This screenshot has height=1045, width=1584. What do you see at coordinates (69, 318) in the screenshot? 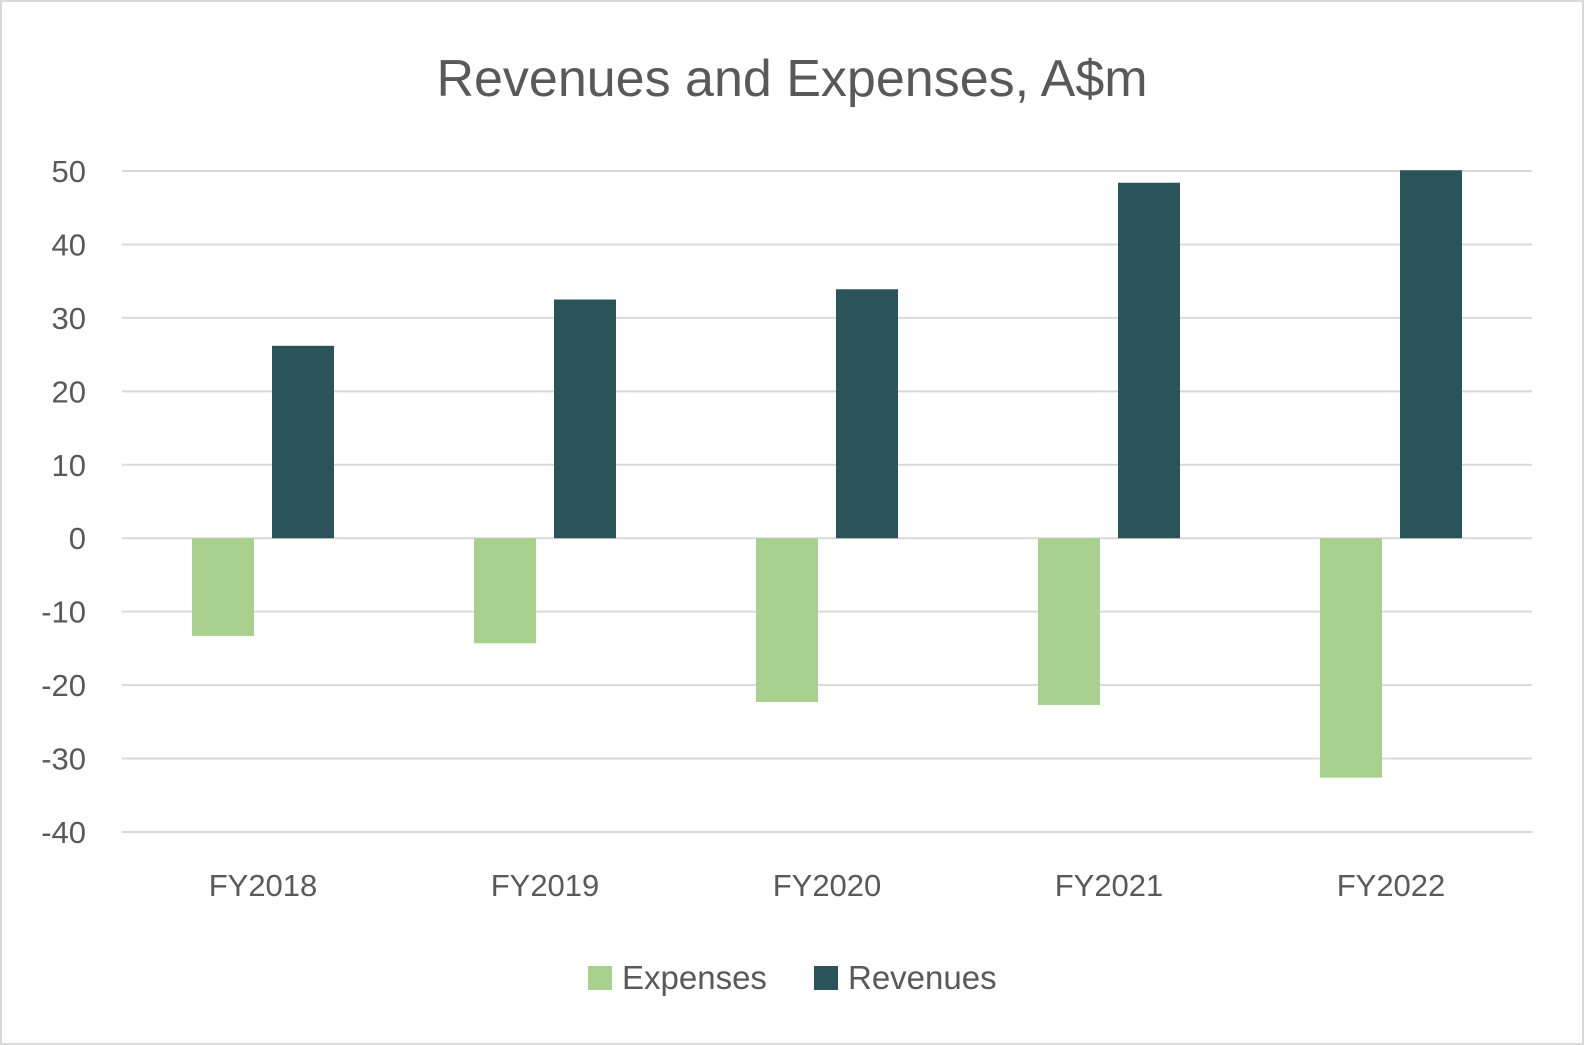
I see `y-tick-label: 30` at bounding box center [69, 318].